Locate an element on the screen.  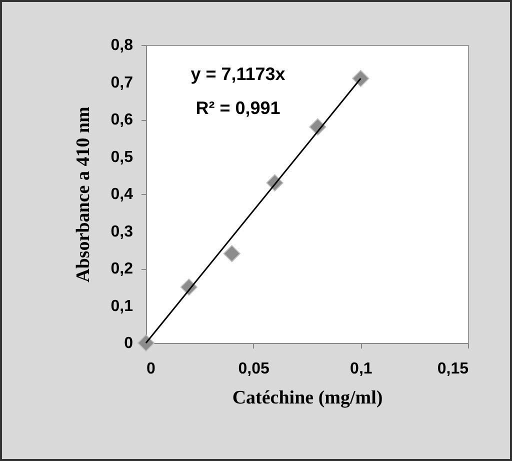
x-tick-label: 0,05 is located at coordinates (254, 369).